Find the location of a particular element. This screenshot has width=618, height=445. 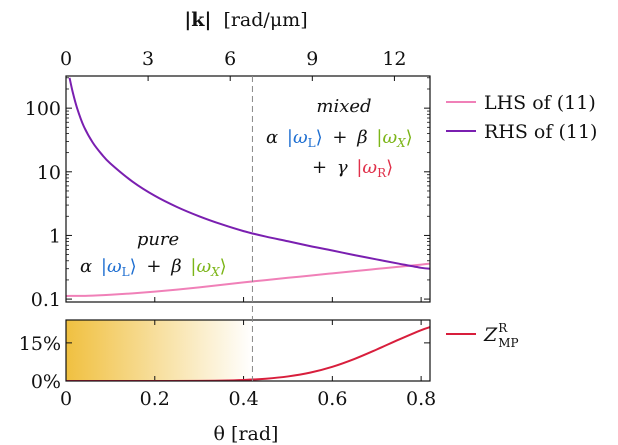

bottom-panel: 0 0.2 0.4 0.6 0.8 0% 15% is located at coordinates (227, 364).